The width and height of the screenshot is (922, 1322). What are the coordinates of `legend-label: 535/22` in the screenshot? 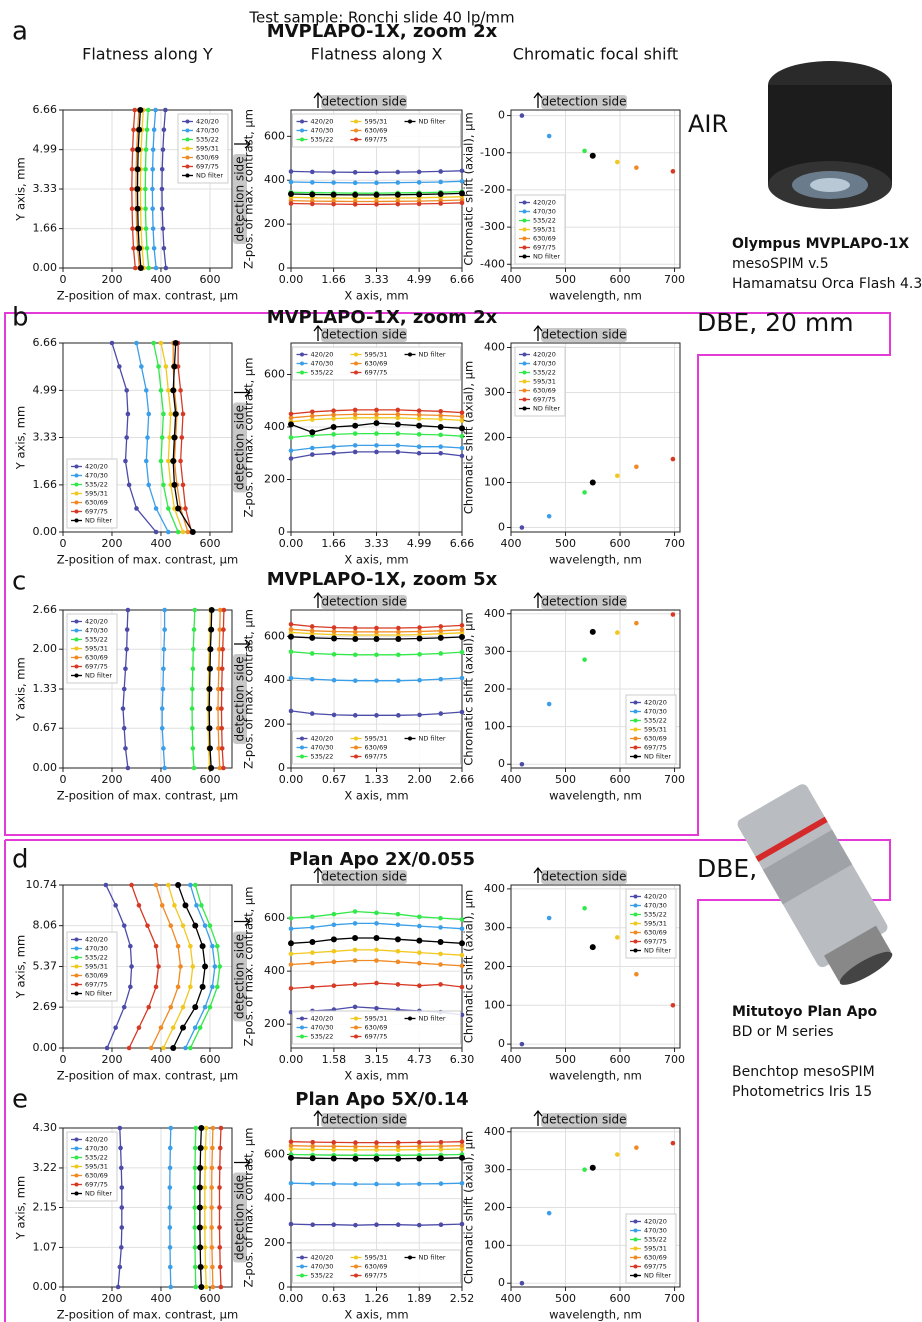 It's located at (655, 915).